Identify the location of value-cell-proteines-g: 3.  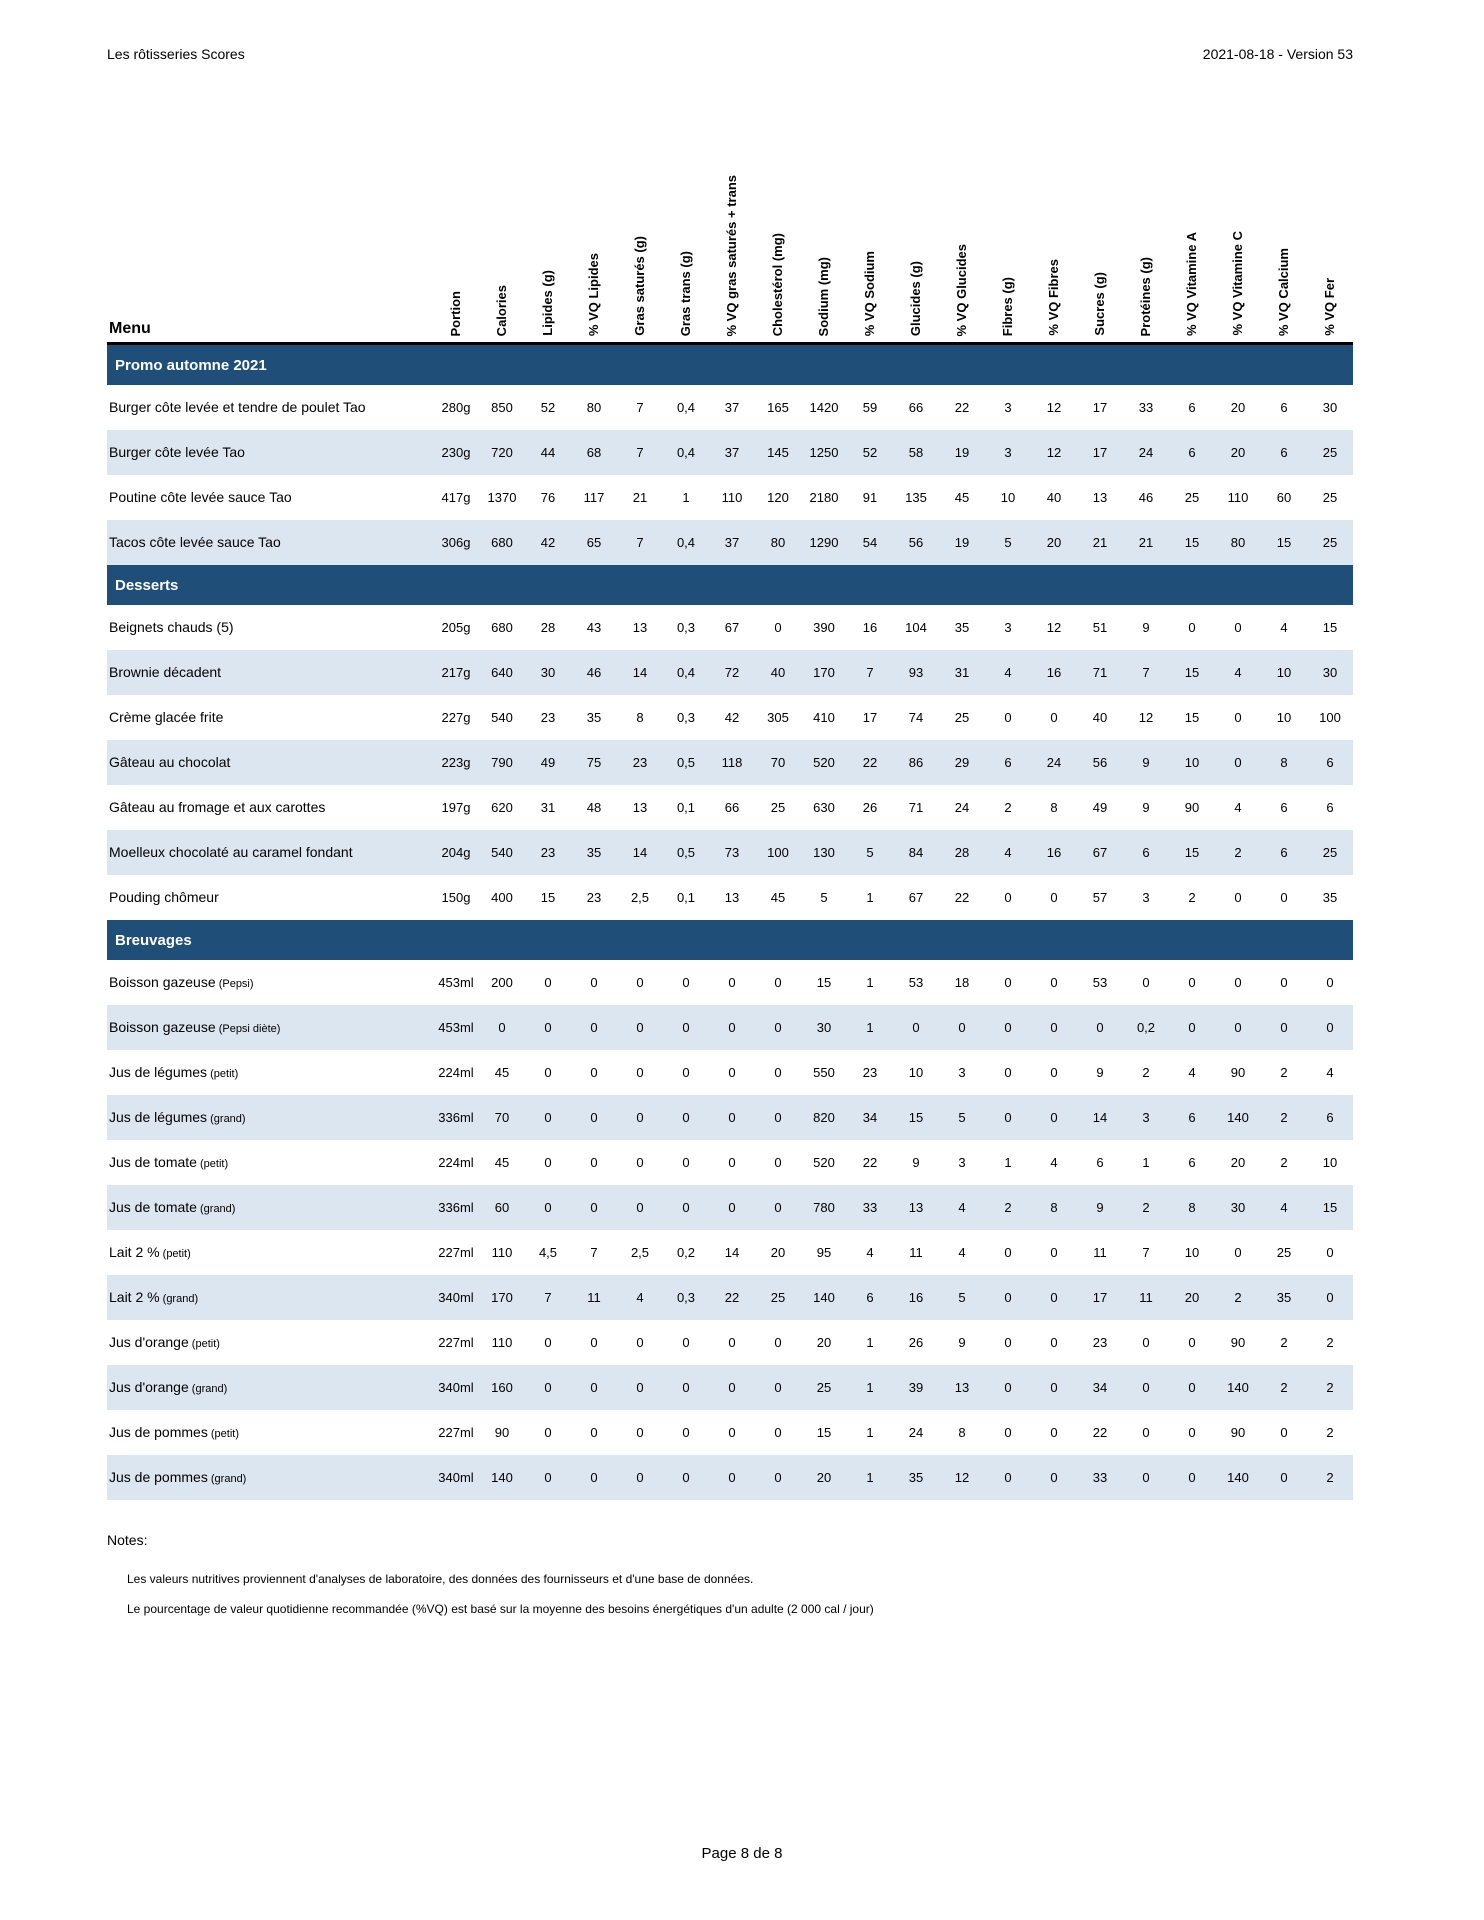
(1146, 897).